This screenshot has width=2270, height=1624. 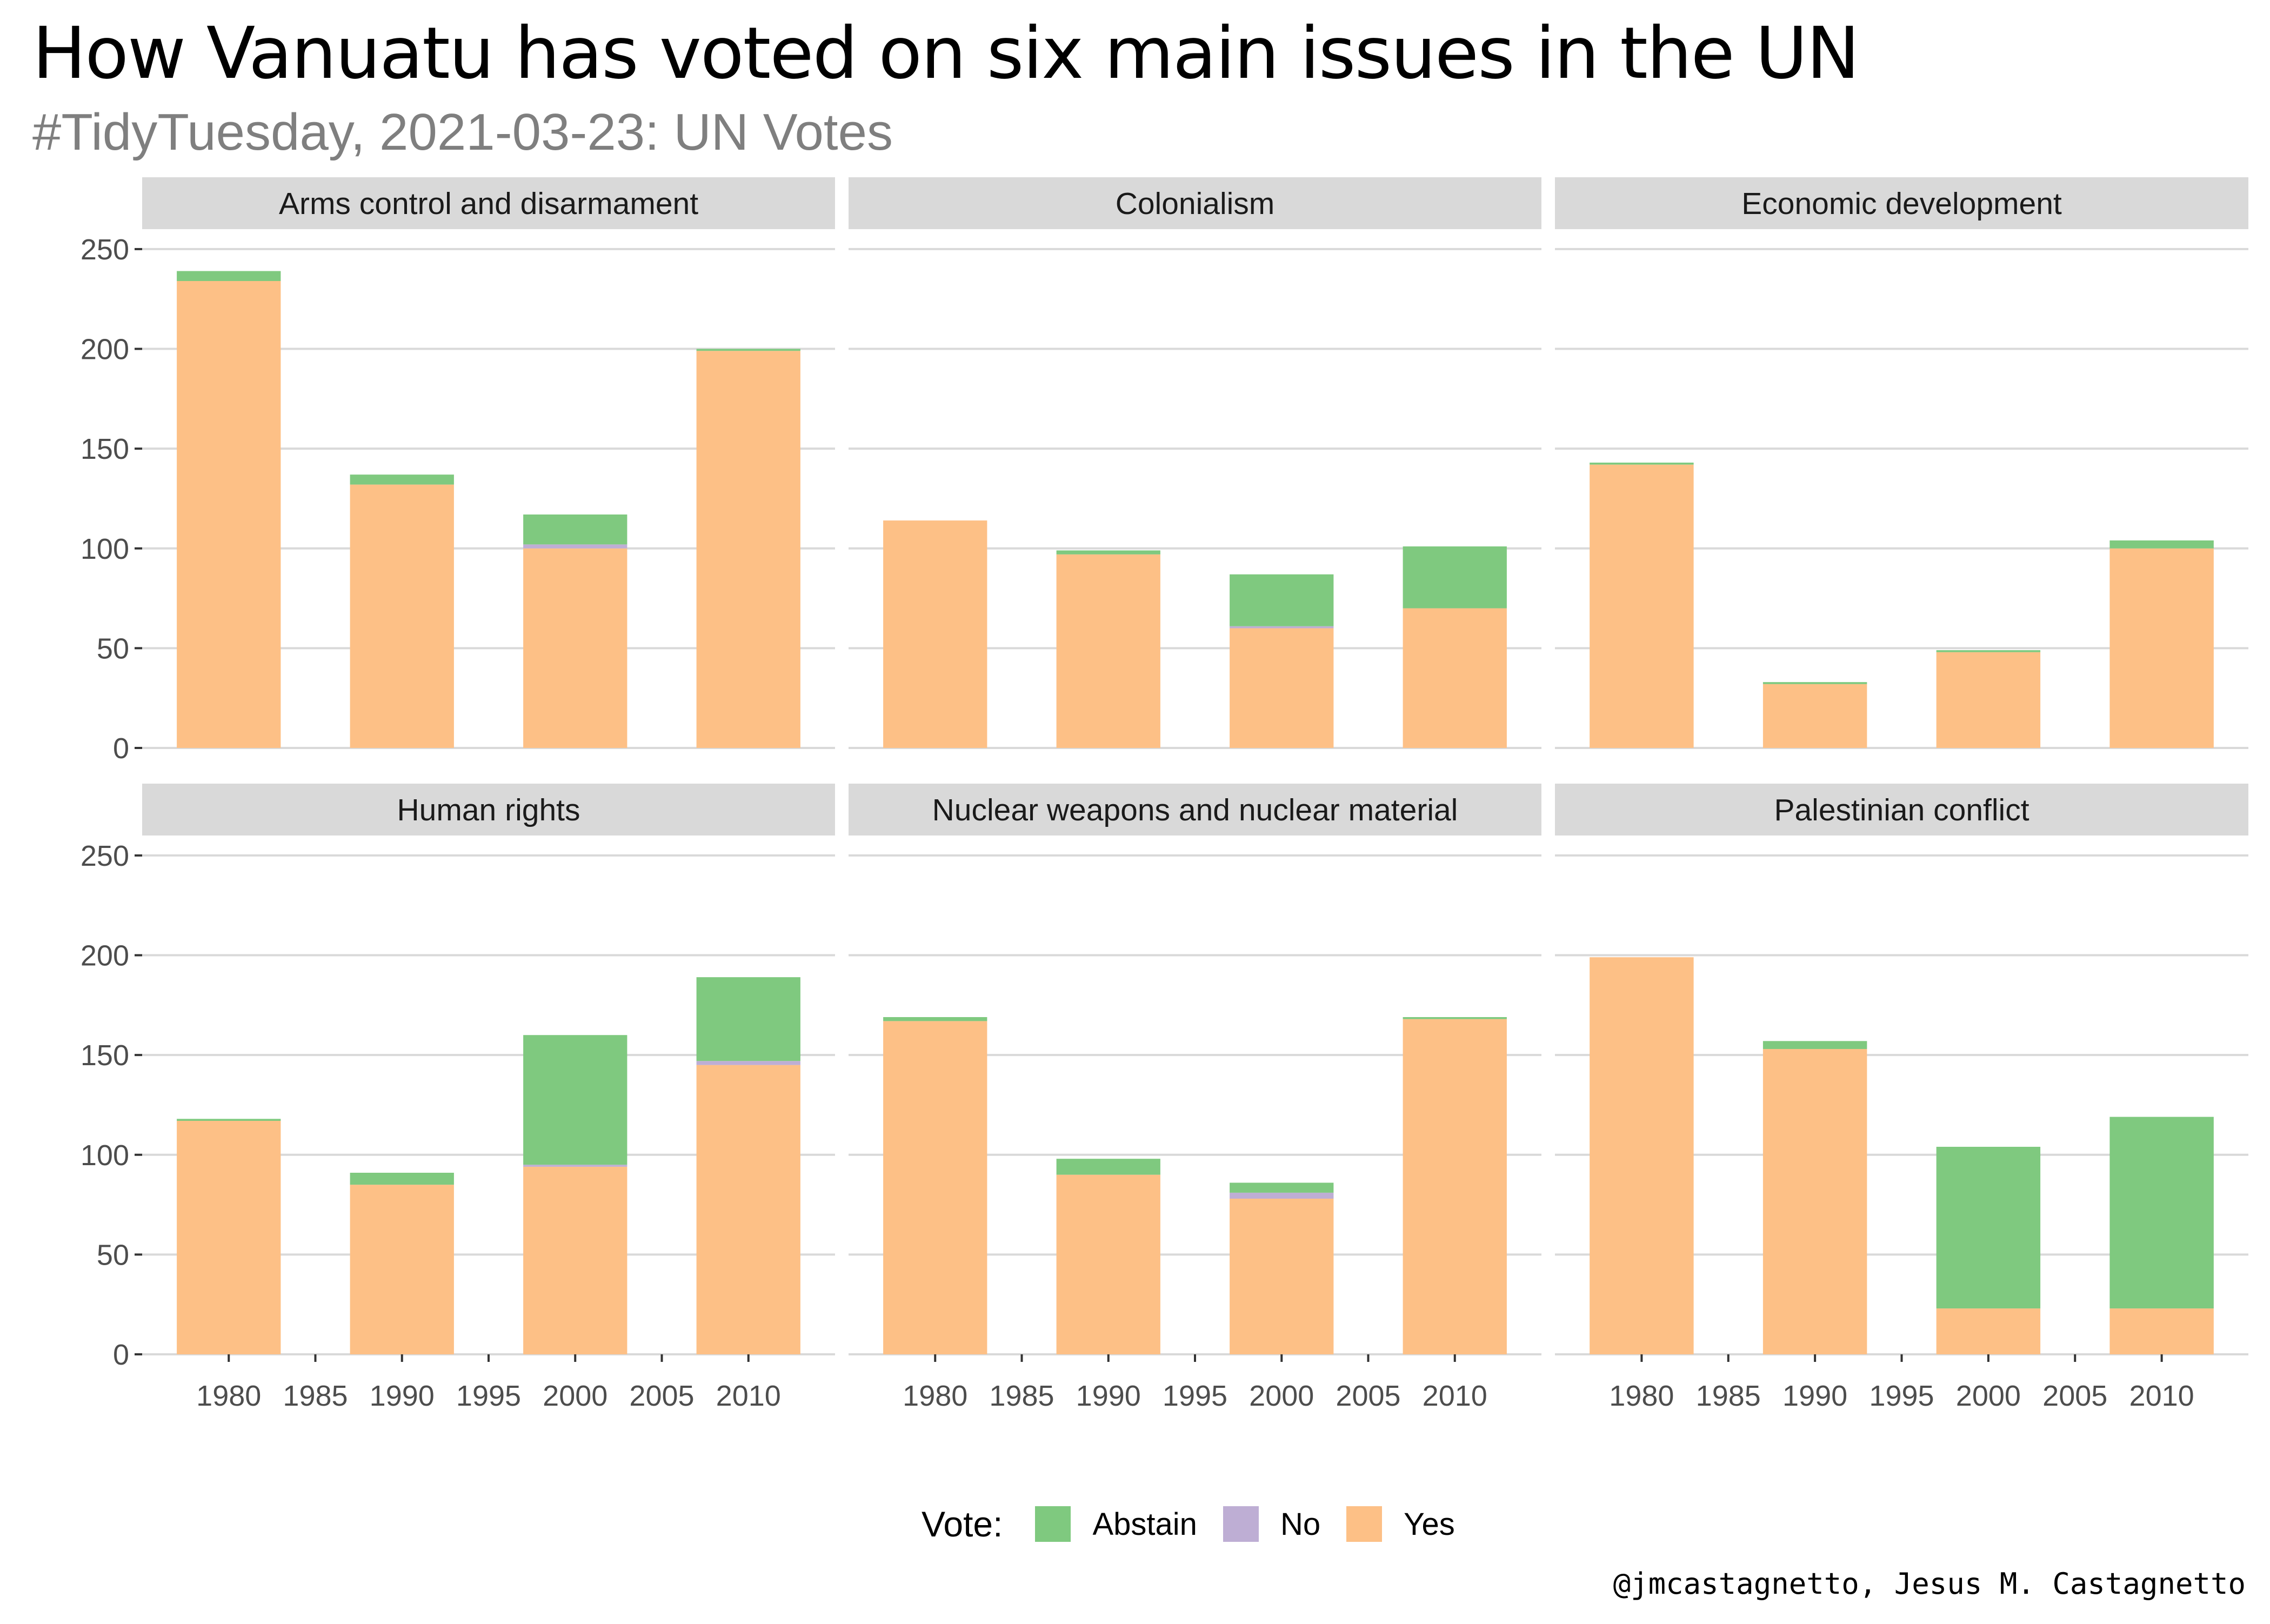 I want to click on facet-strip-arms-control-and-disarmament, so click(x=488, y=203).